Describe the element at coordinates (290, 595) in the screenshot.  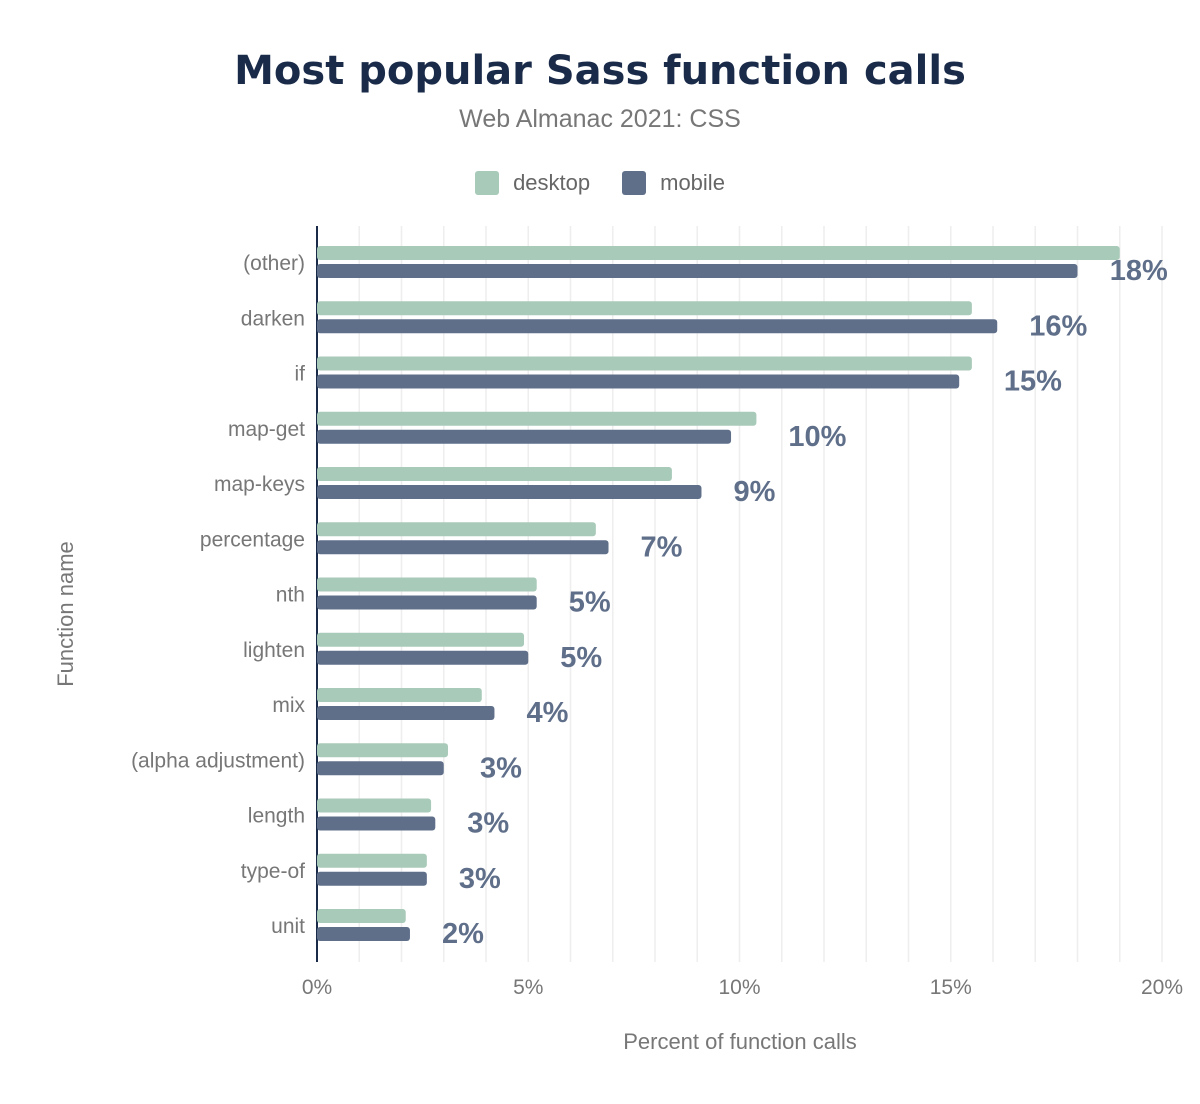
I see `y-tick-label: nth` at that location.